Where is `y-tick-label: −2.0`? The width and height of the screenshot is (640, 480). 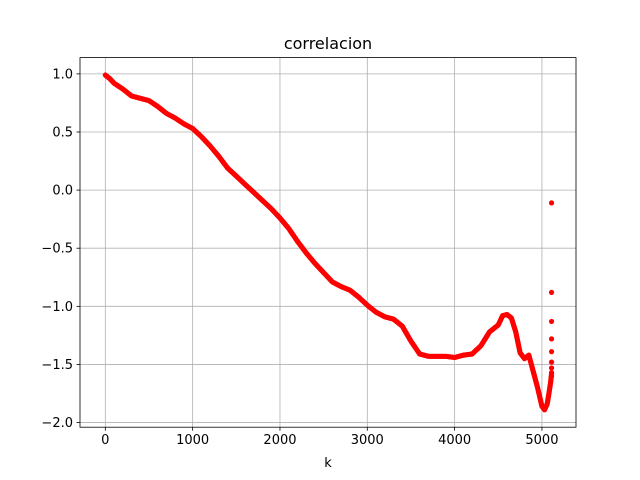
y-tick-label: −2.0 is located at coordinates (57, 423).